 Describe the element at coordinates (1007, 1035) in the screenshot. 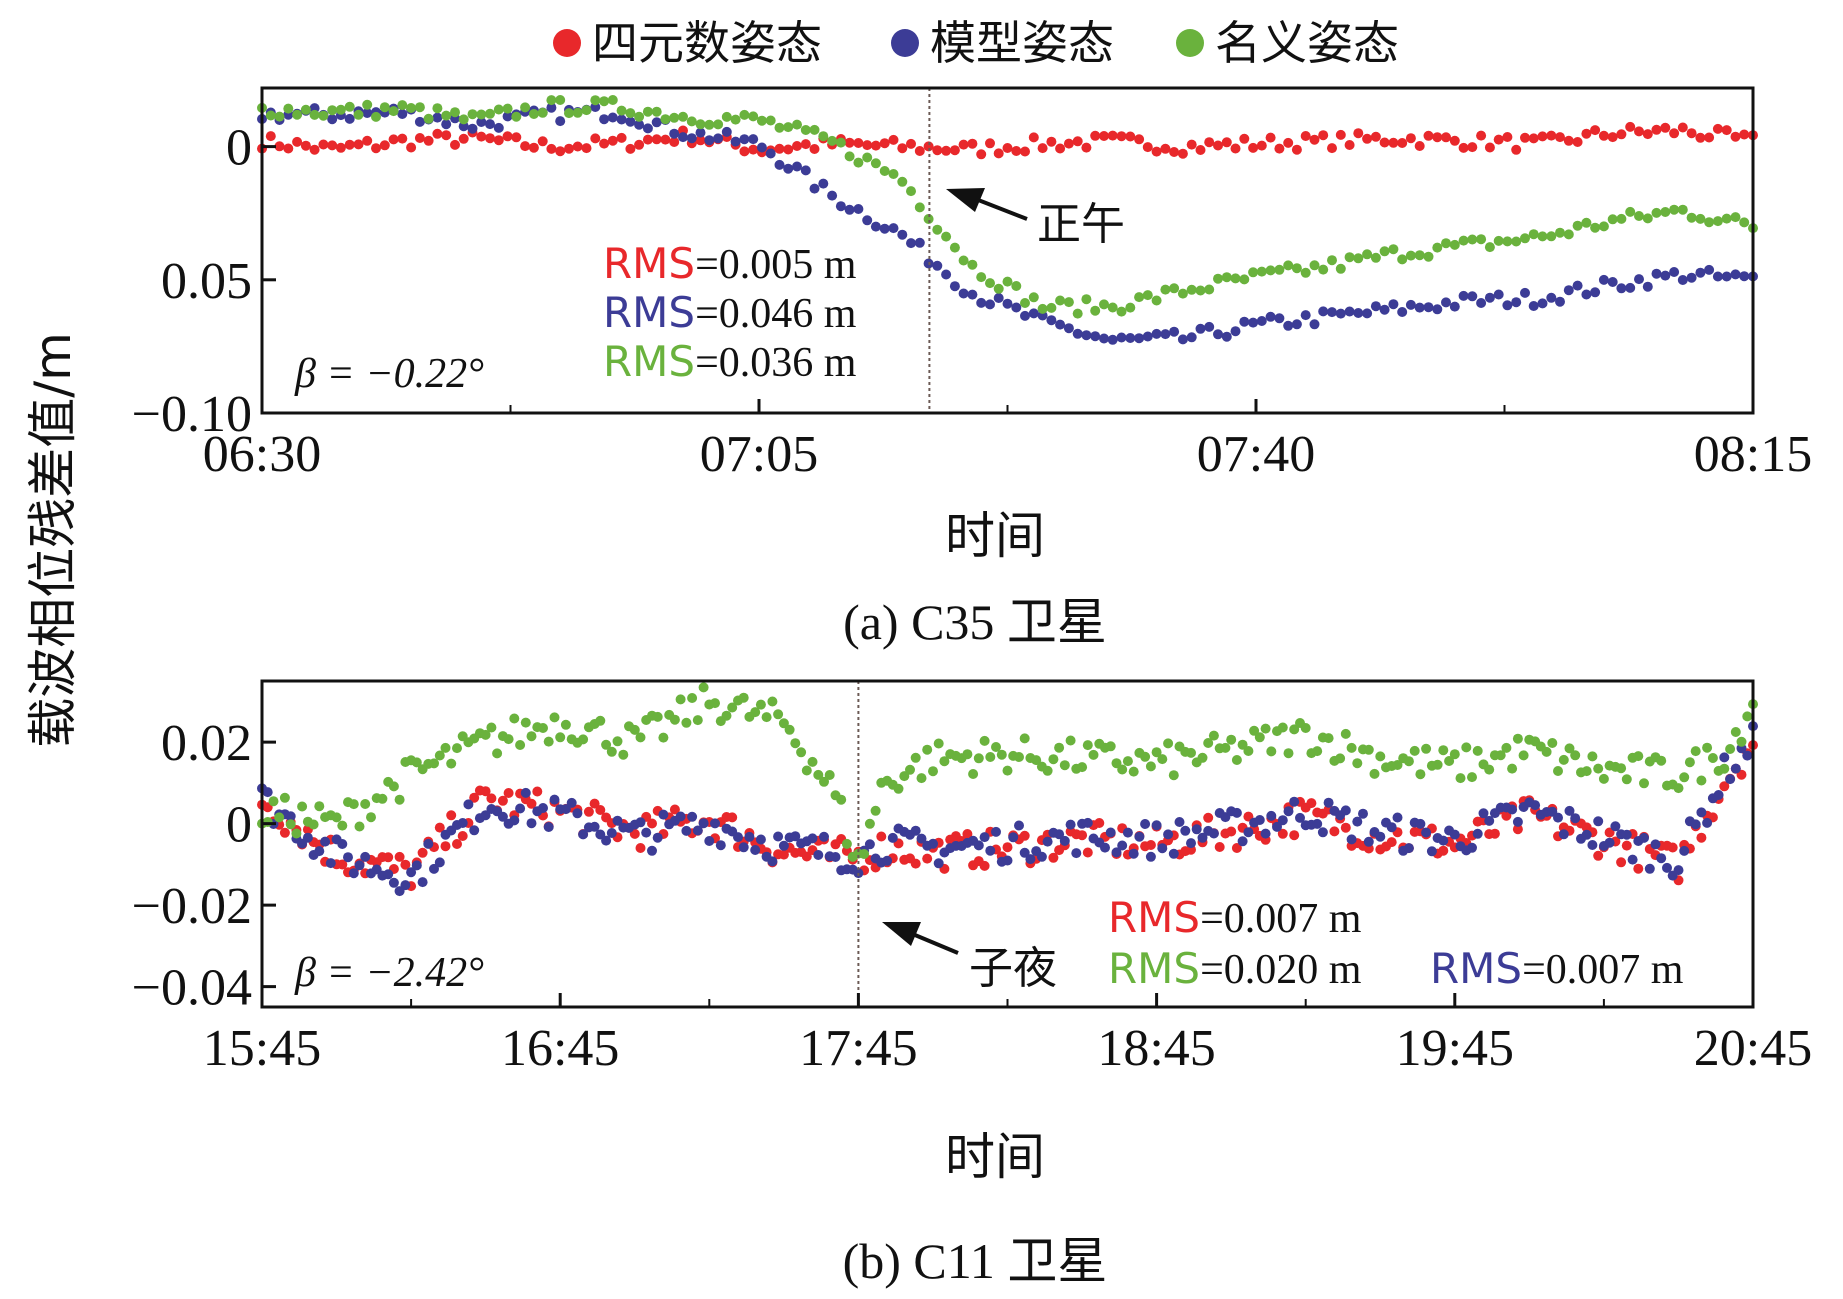

I see `panel-b-x-ticks: 15:45 16:45 17:45 18:45 19:45 20:45` at that location.